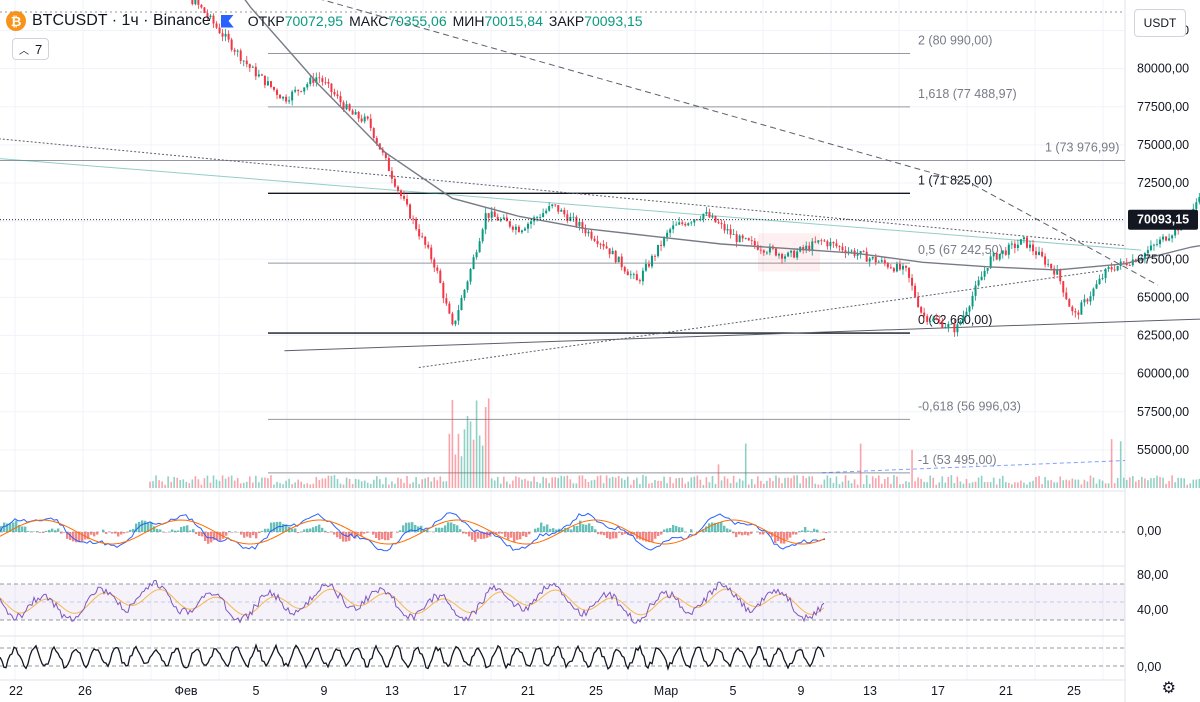 This screenshot has width=1200, height=702. Describe the element at coordinates (1149, 667) in the screenshot. I see `indicator-tick-label: 0,00` at that location.